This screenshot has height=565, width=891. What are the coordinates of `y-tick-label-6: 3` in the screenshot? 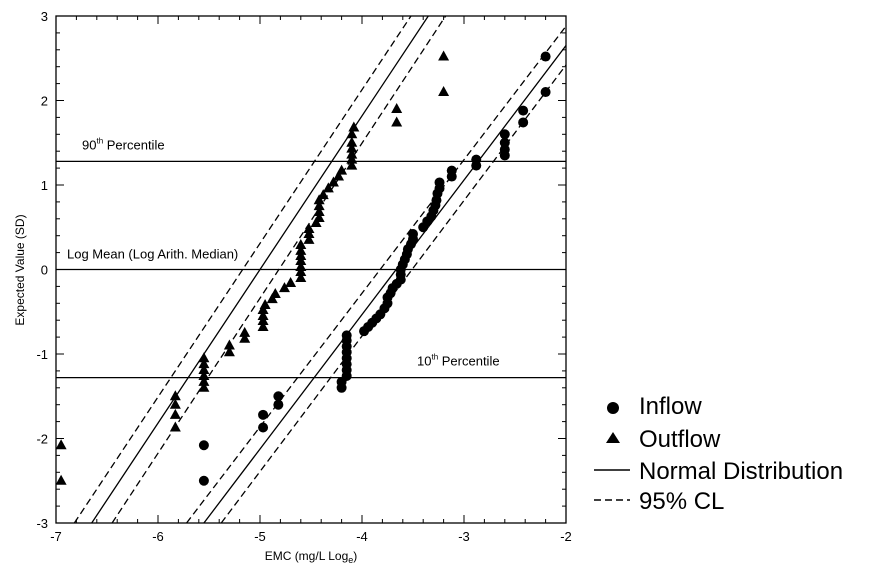 It's located at (44, 16).